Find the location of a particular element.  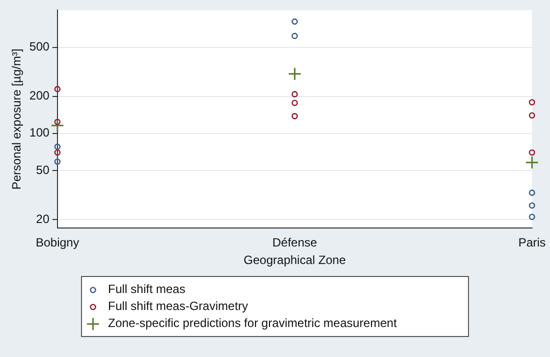

y-tick-label: 20 is located at coordinates (43, 219).